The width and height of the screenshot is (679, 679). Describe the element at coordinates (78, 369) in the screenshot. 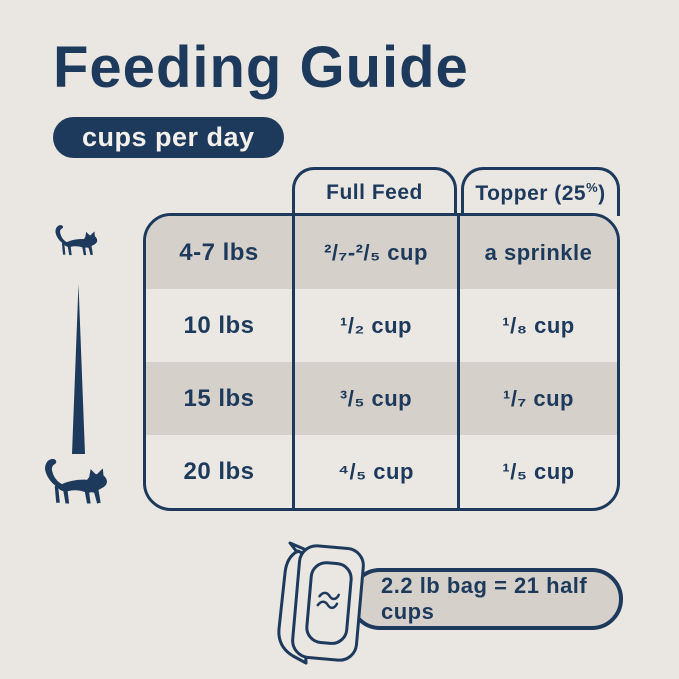

I see `size-scale-wedge` at that location.